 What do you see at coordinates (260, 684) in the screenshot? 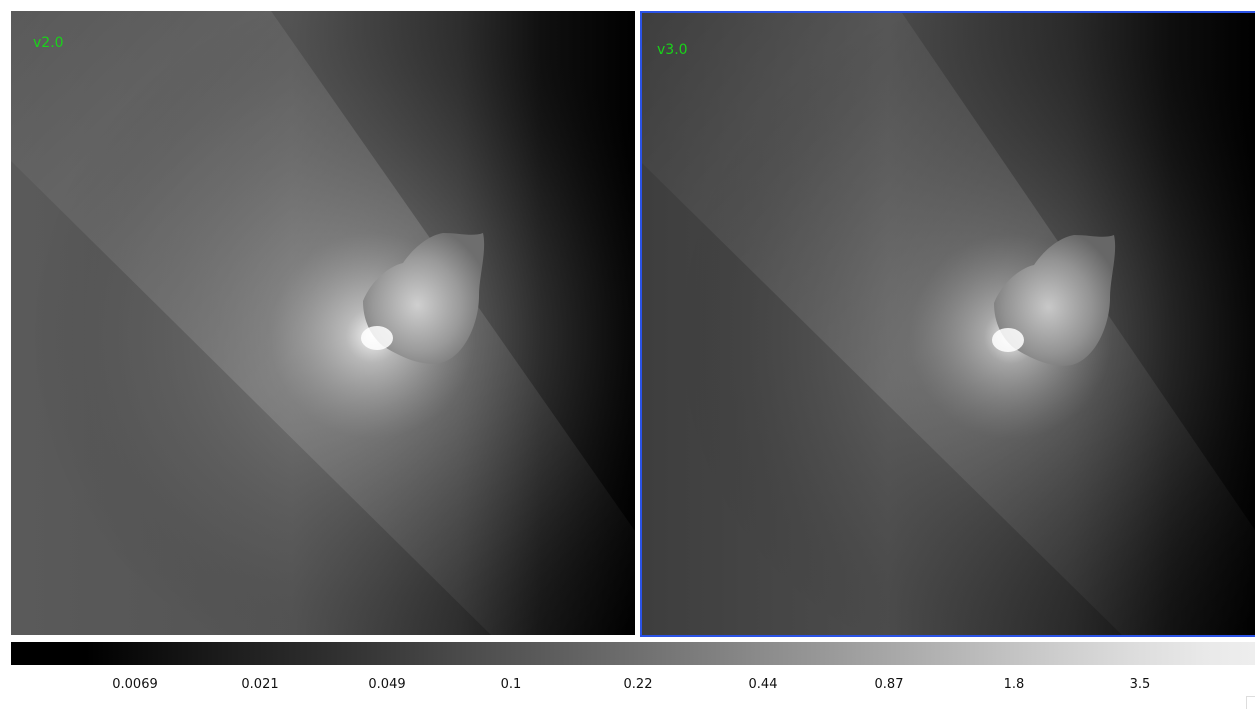
I see `colorbar-tick: 0.021` at bounding box center [260, 684].